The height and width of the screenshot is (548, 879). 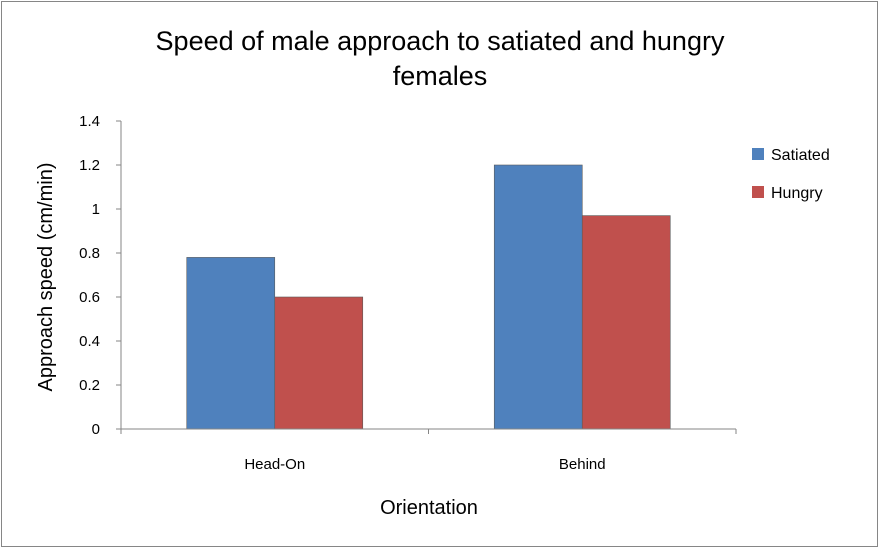 What do you see at coordinates (538, 297) in the screenshot?
I see `bar-satiated-behind` at bounding box center [538, 297].